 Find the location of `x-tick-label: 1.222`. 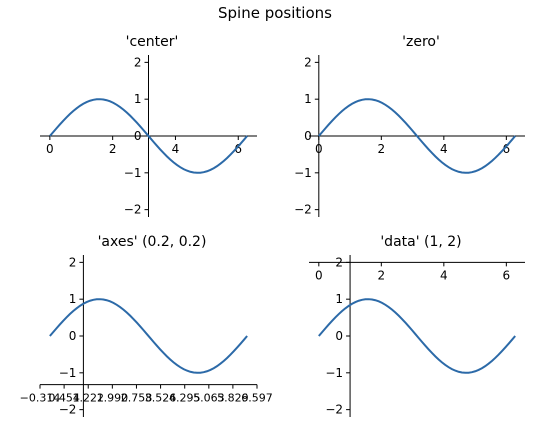

x-tick-label: 1.222 is located at coordinates (88, 398).